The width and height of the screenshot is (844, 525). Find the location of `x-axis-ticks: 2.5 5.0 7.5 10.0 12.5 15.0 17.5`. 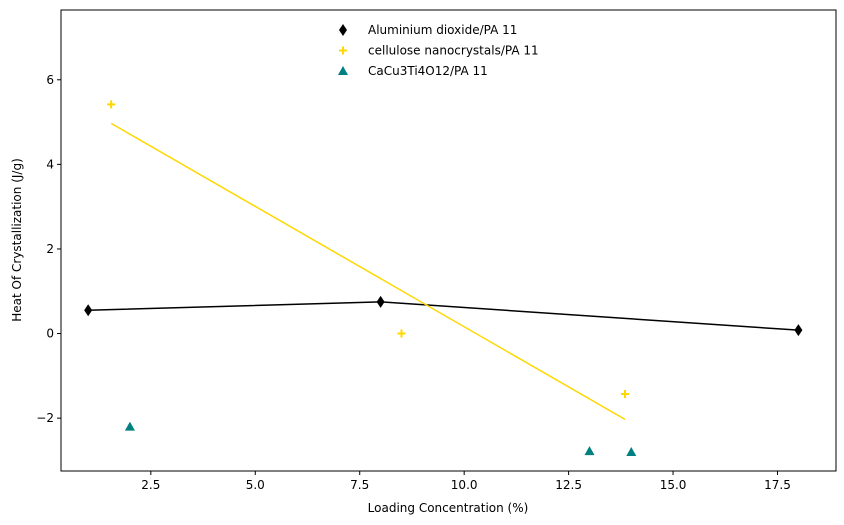

x-axis-ticks: 2.5 5.0 7.5 10.0 12.5 15.0 17.5 is located at coordinates (466, 481).